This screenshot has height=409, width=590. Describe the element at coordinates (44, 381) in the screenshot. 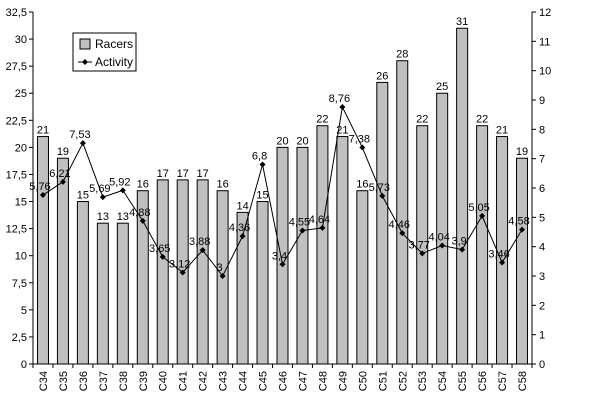

I see `x-tick-label: C34` at that location.